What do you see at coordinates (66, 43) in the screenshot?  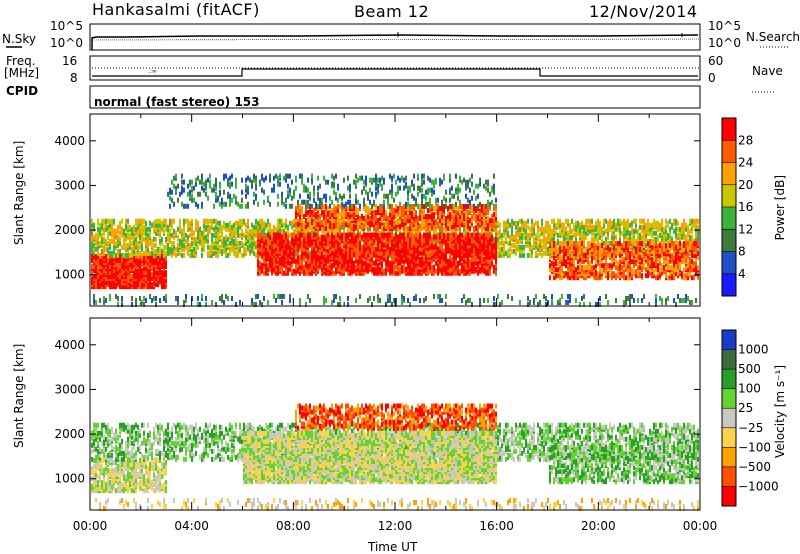 I see `nsky-tick-bottom: 10^0` at bounding box center [66, 43].